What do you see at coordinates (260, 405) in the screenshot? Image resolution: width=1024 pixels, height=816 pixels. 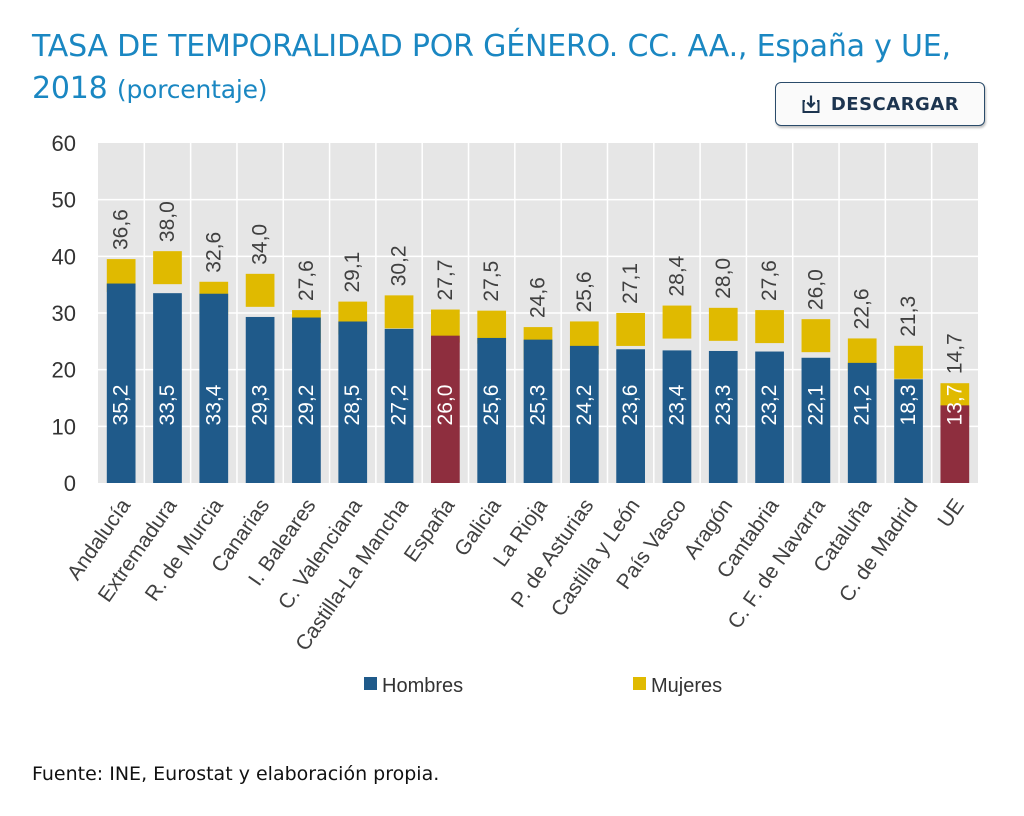 I see `value-label-hombres: 29,3` at bounding box center [260, 405].